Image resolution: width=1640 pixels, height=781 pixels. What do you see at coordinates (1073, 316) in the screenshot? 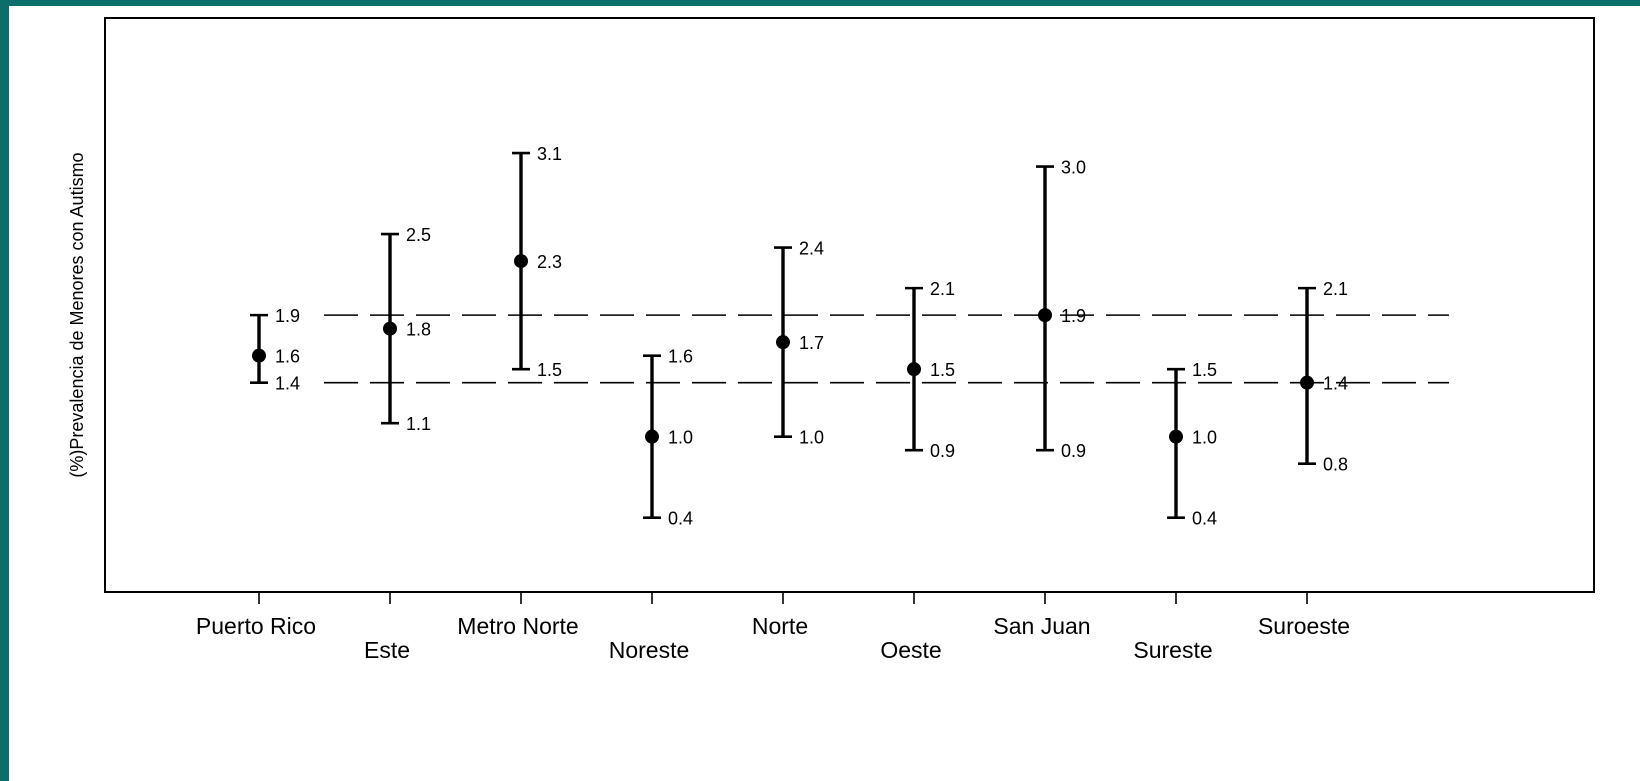
I see `estimate-value-label: 1.9` at bounding box center [1073, 316].